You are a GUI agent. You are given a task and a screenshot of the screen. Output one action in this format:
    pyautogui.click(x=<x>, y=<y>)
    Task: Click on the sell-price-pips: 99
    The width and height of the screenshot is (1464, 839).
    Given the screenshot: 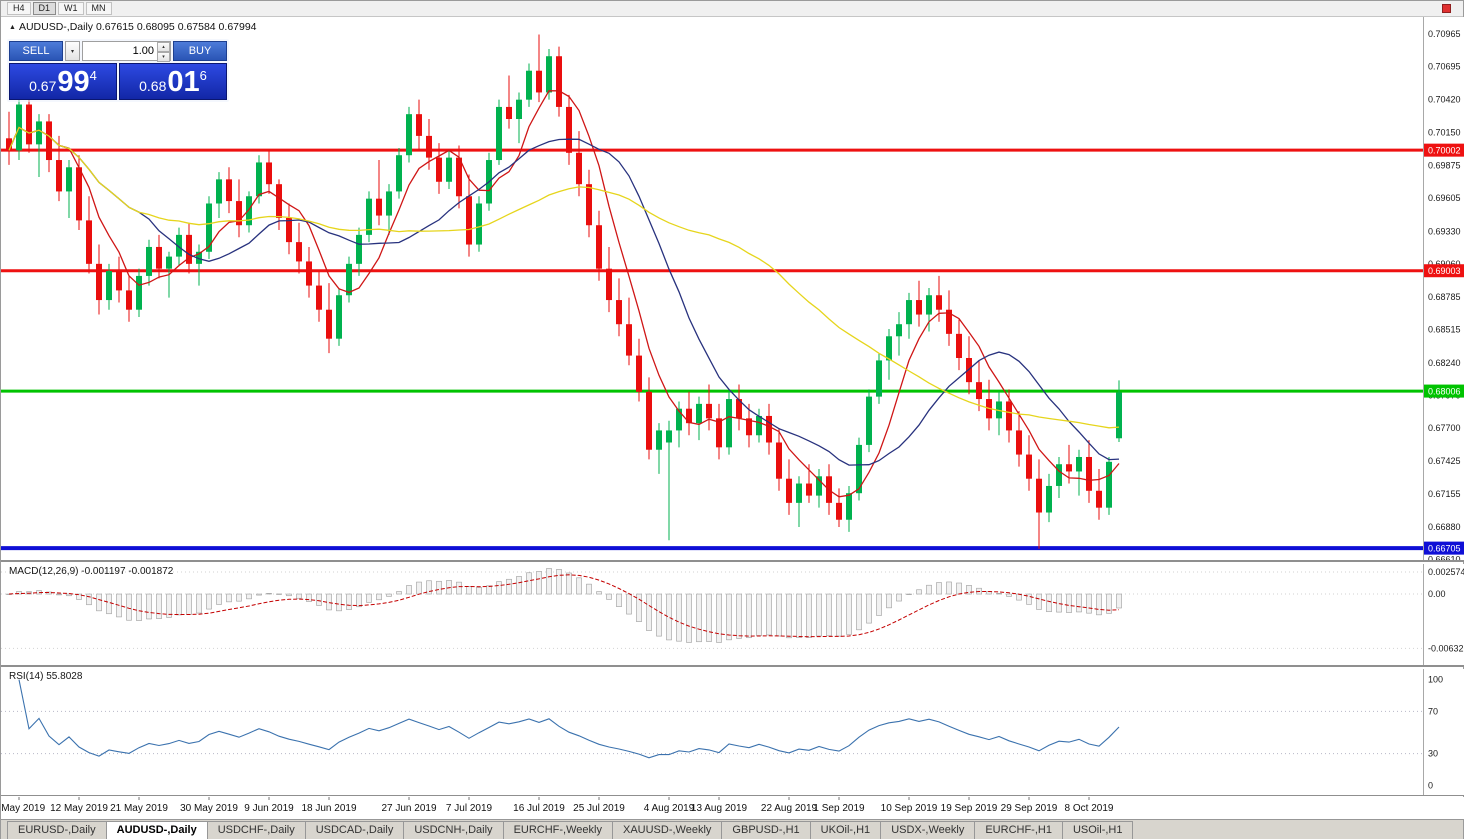 What is the action you would take?
    pyautogui.click(x=73, y=81)
    